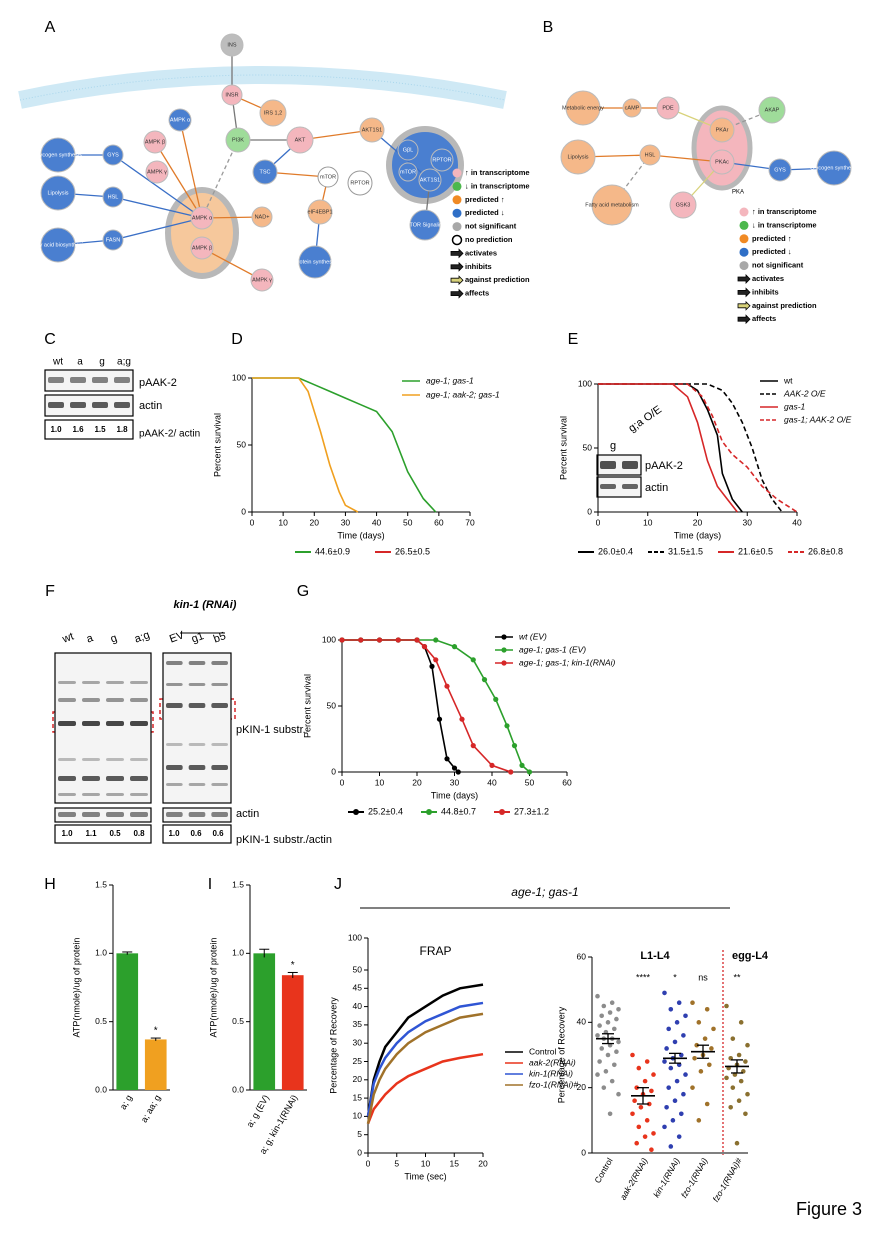 This screenshot has width=884, height=1240. What do you see at coordinates (683, 205) in the screenshot?
I see `node-label: GSK3` at bounding box center [683, 205].